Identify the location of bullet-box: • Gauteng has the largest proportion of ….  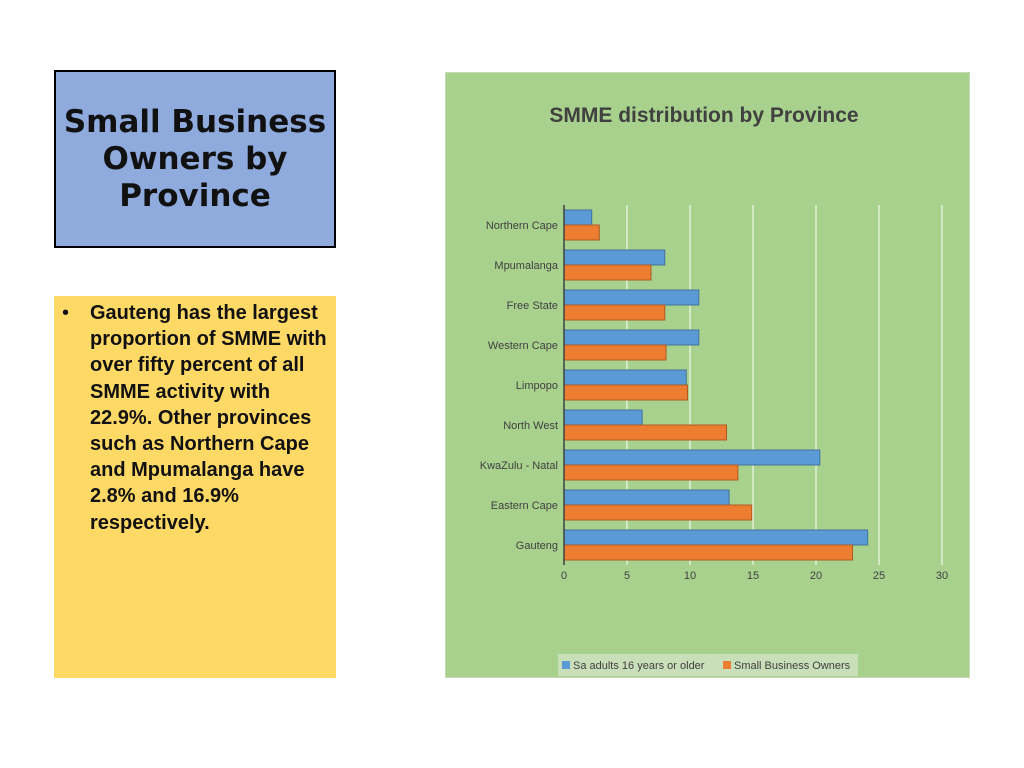
(195, 487).